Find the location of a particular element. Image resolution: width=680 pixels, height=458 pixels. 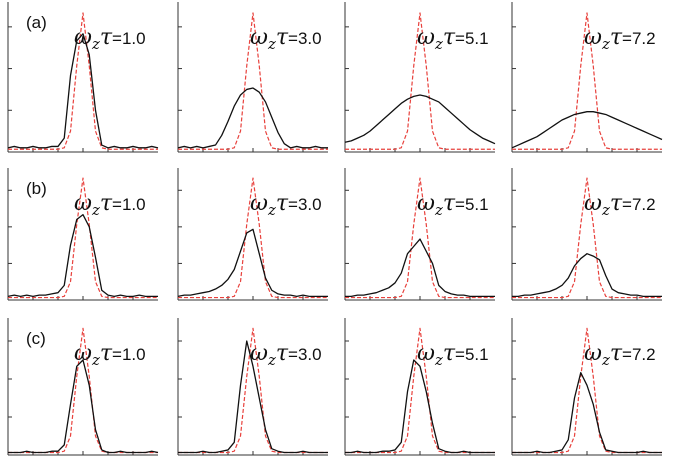

panel-label: (a) is located at coordinates (36, 22).